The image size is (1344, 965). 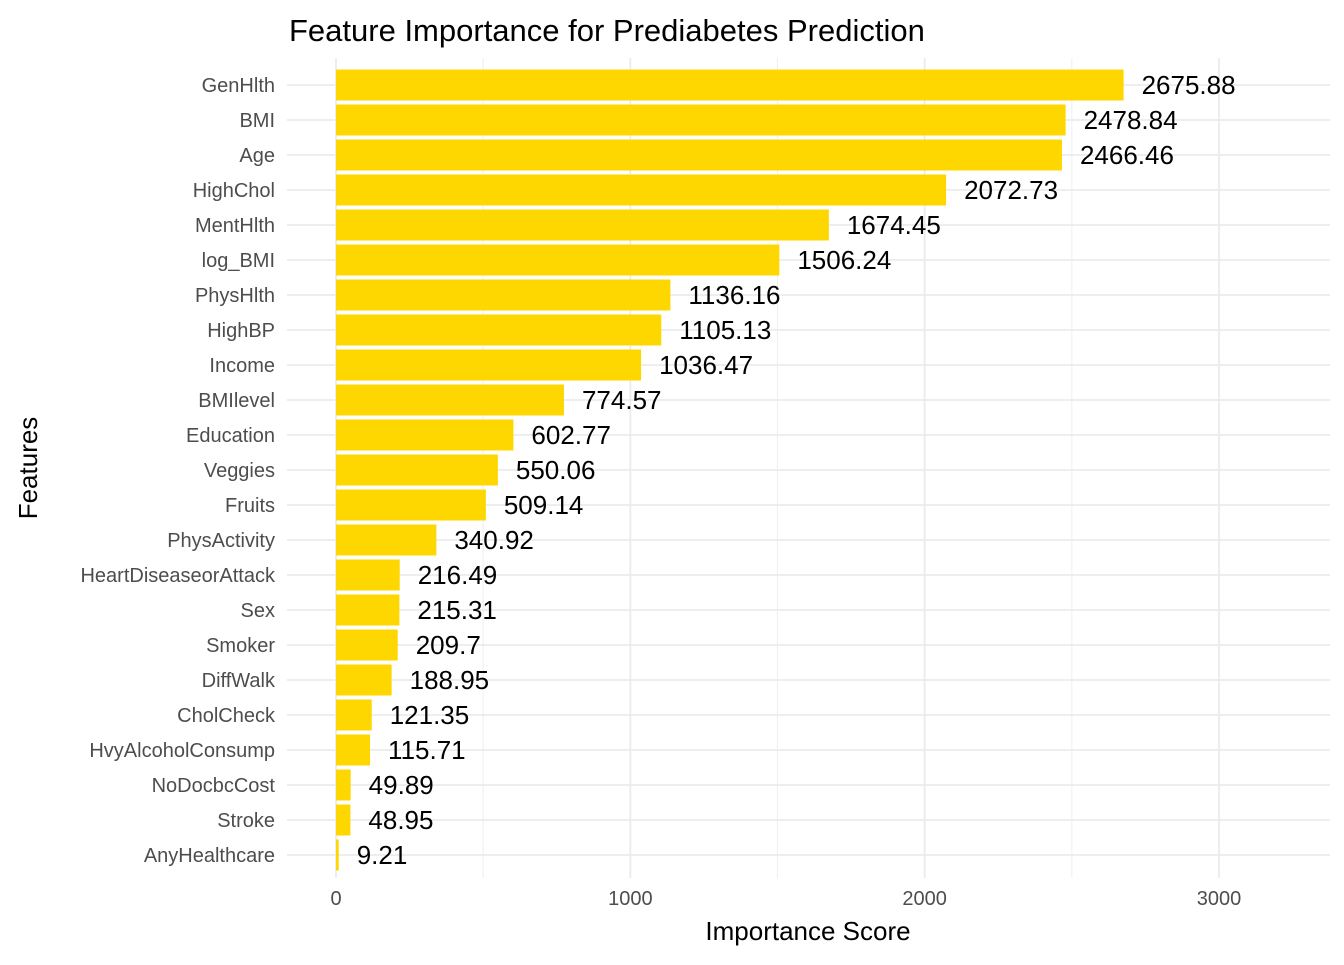 What do you see at coordinates (239, 471) in the screenshot?
I see `y-tick-label: Veggies` at bounding box center [239, 471].